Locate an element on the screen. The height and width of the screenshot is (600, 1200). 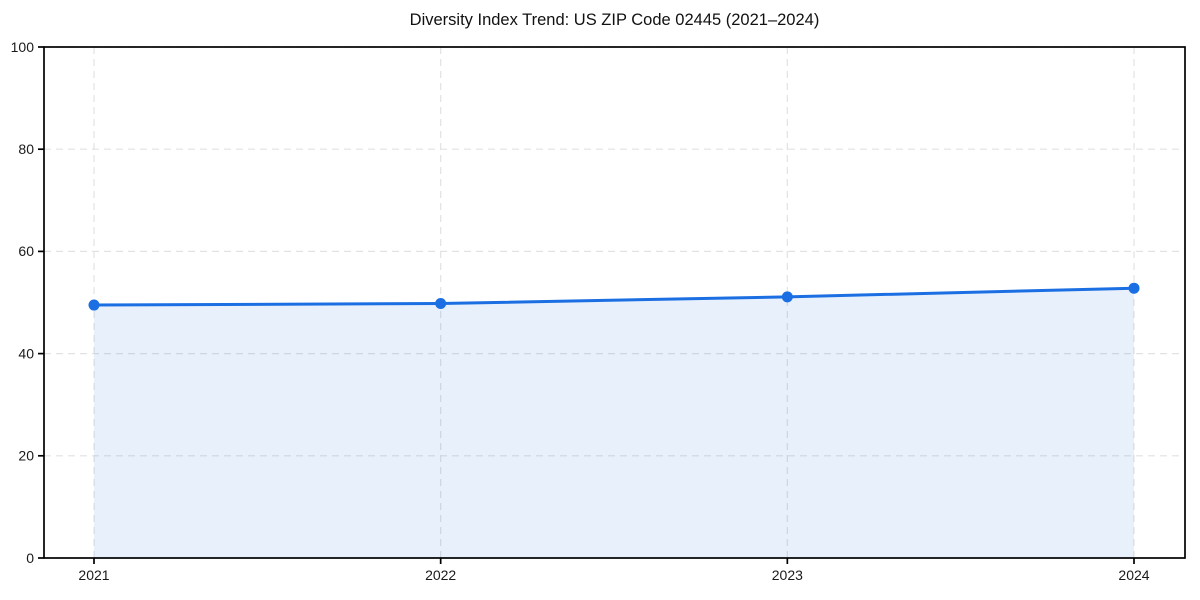
trend-line is located at coordinates (614, 296).